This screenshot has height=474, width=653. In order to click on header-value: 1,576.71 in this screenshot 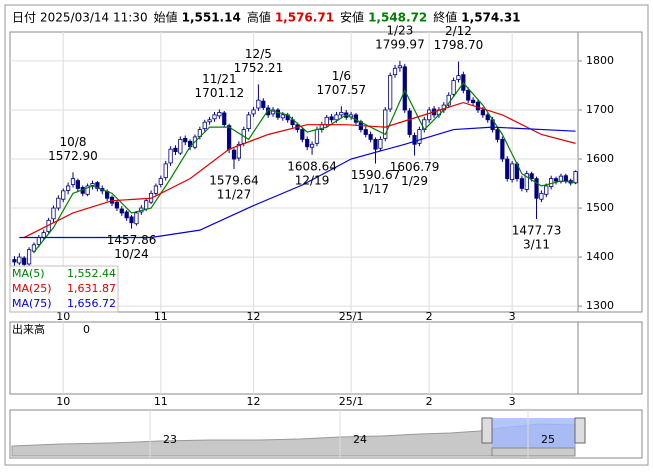, I will do `click(304, 18)`.